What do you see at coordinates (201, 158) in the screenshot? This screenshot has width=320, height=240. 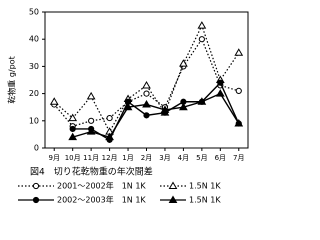 I see `x-tick-label: 5月` at bounding box center [201, 158].